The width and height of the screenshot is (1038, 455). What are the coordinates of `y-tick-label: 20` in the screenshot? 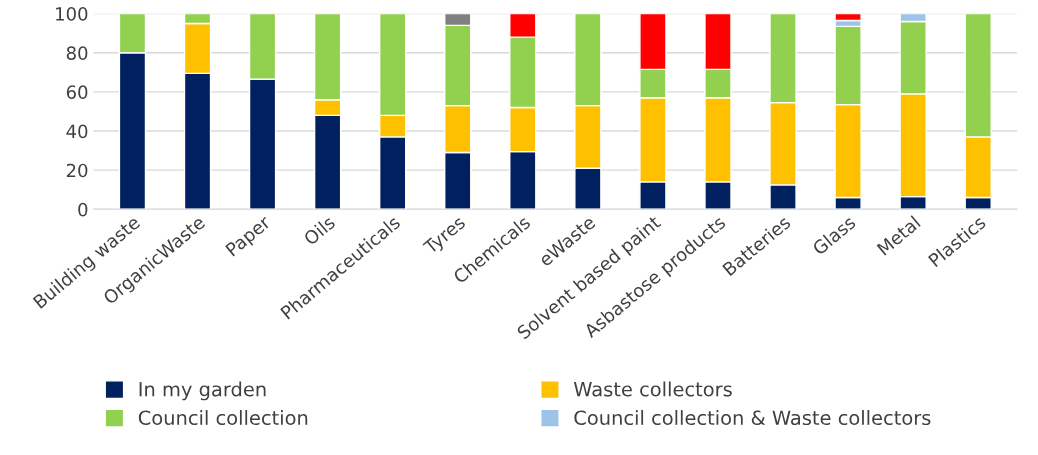 It's located at (77, 170).